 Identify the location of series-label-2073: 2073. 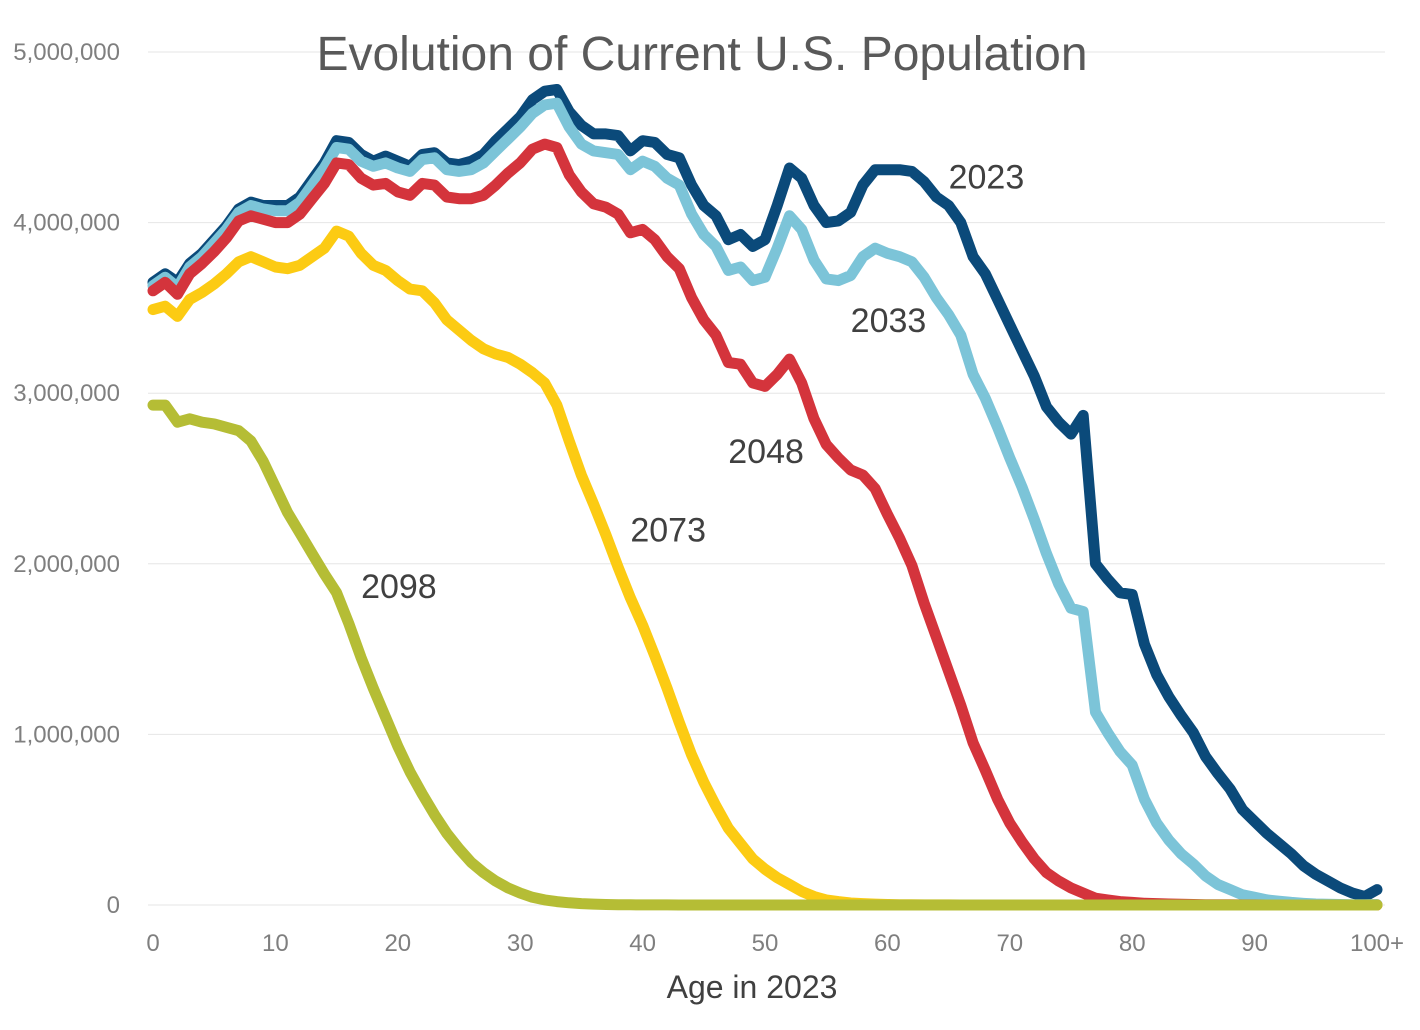
(668, 531).